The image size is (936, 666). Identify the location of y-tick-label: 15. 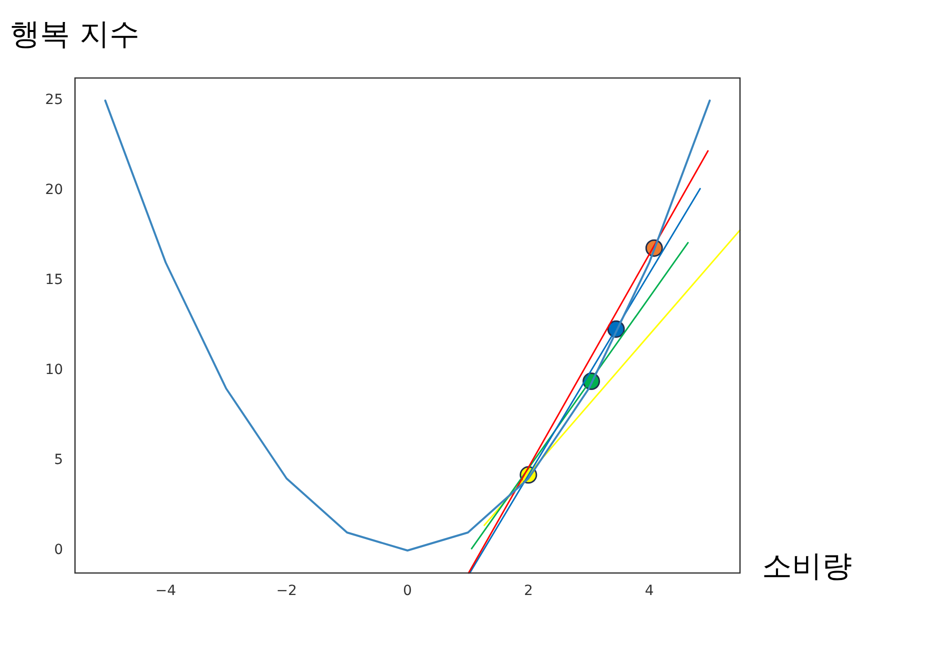
(54, 280).